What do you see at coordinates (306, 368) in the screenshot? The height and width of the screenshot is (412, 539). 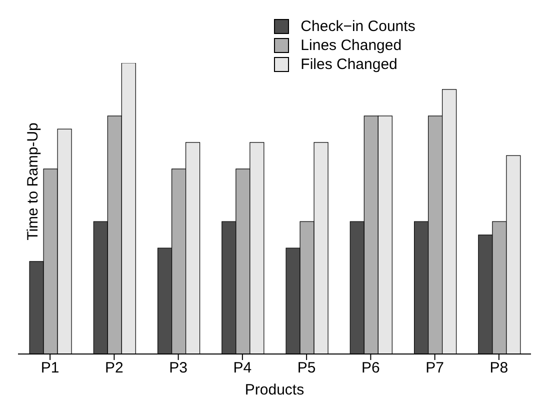 I see `x-tick-label: P5` at bounding box center [306, 368].